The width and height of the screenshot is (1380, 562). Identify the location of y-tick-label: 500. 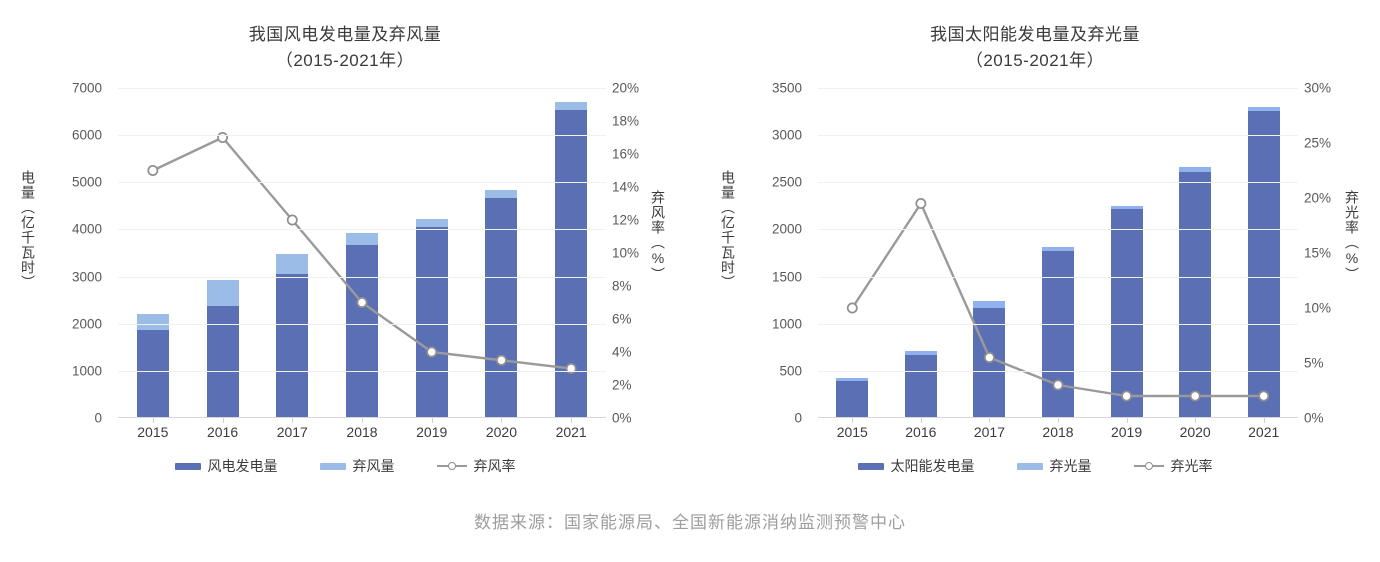
(790, 371).